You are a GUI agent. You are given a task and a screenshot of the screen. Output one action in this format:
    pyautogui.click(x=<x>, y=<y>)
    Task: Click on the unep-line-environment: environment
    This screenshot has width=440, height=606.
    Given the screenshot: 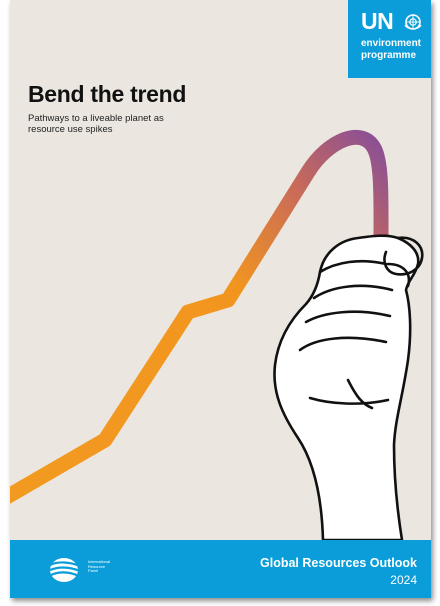 What is the action you would take?
    pyautogui.click(x=391, y=43)
    